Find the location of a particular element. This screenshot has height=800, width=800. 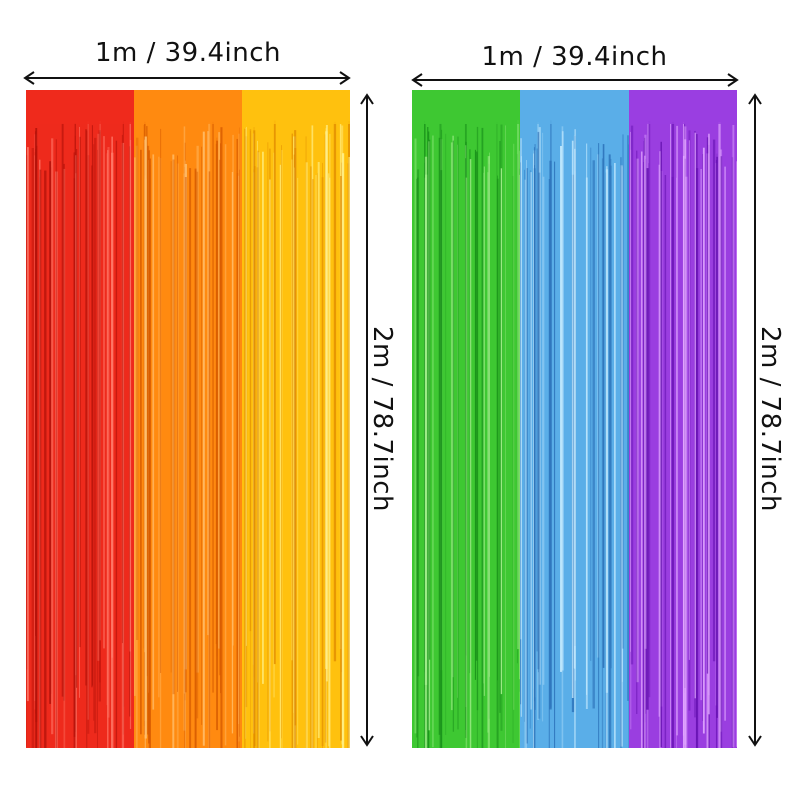

height-arrow-right is located at coordinates (755, 420).